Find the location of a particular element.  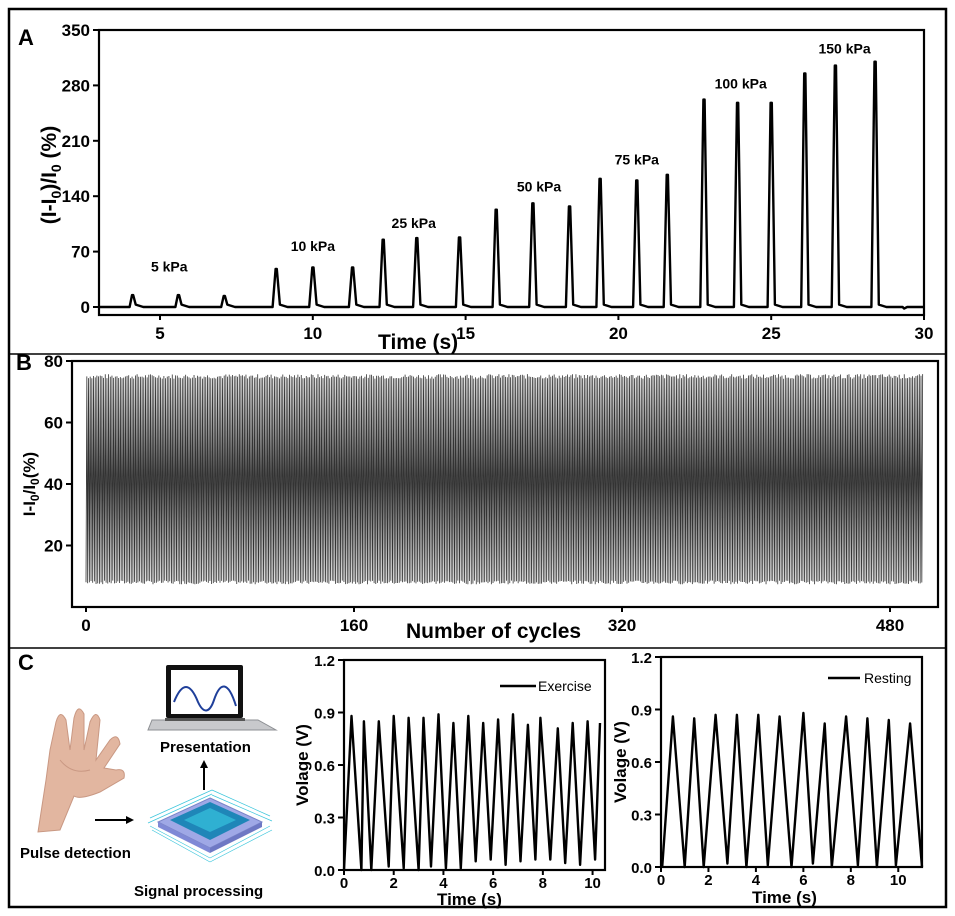

panel-label-c: C is located at coordinates (26, 662).